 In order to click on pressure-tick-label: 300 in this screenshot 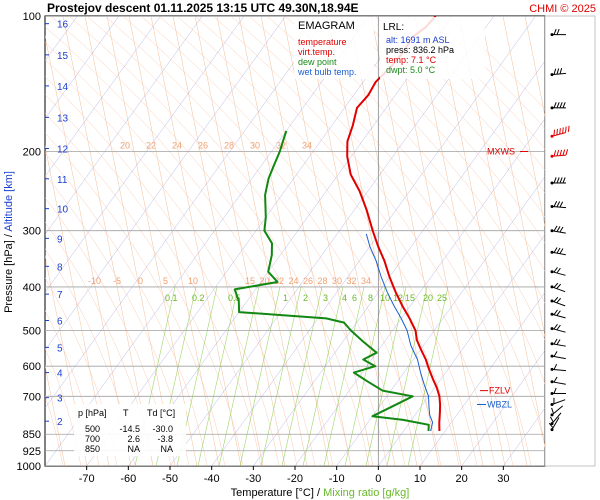, I will do `click(32, 232)`.